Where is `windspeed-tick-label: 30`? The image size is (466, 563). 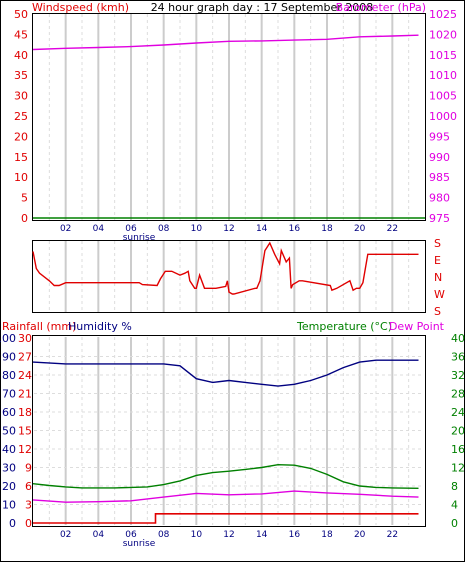 windspeed-tick-label: 30 is located at coordinates (21, 96).